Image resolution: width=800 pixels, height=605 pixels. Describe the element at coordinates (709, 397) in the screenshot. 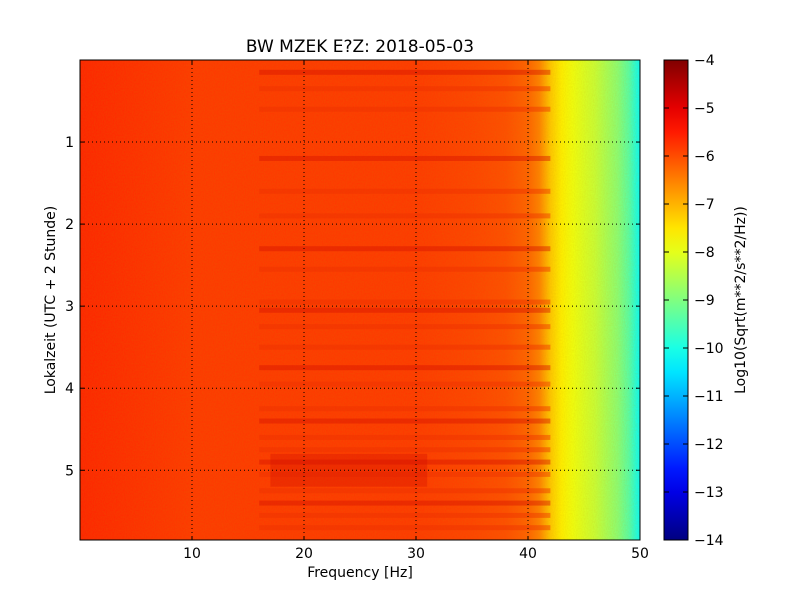

I see `colorbar-tick-label: −11` at that location.